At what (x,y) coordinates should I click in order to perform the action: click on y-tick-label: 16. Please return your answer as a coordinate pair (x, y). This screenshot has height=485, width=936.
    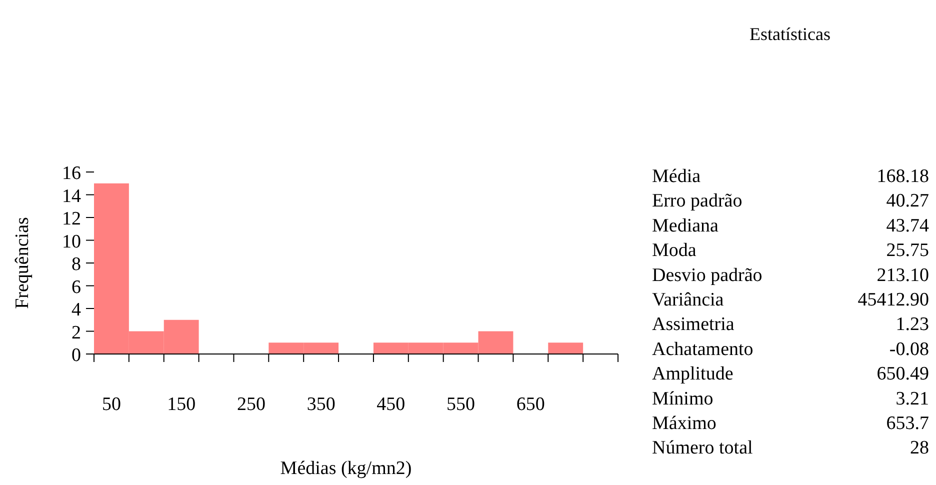
    Looking at the image, I should click on (71, 173).